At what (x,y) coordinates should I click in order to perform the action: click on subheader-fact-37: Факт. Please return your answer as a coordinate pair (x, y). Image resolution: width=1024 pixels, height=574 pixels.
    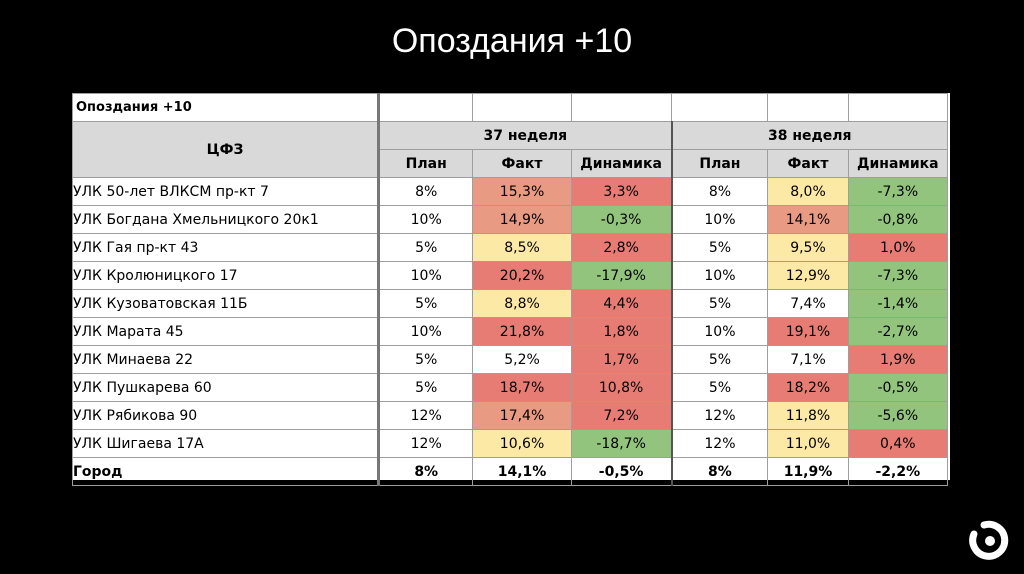
    Looking at the image, I should click on (522, 163).